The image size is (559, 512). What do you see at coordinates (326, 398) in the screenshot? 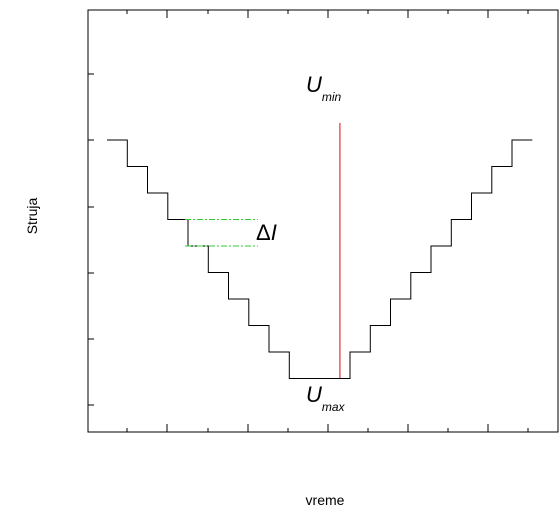
I see `umax-label: Umax` at bounding box center [326, 398].